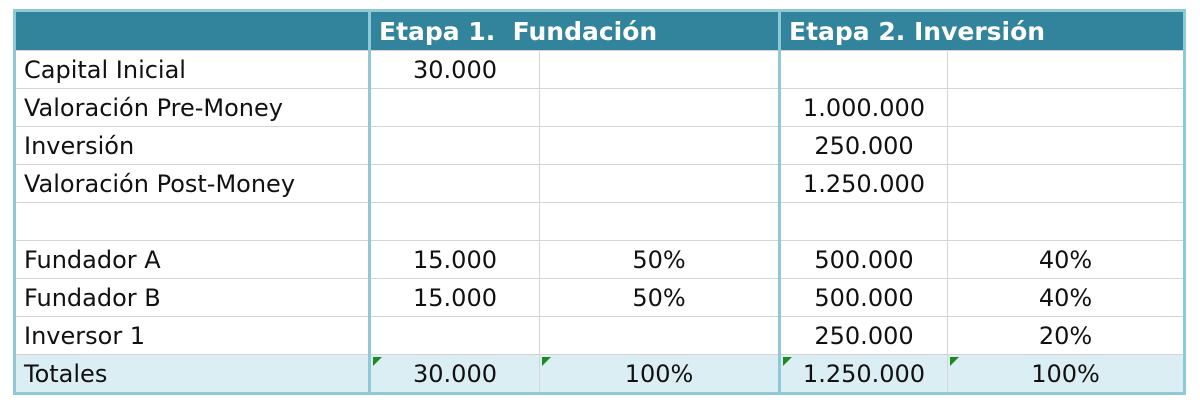  What do you see at coordinates (192, 259) in the screenshot?
I see `row-label: Fundador A` at bounding box center [192, 259].